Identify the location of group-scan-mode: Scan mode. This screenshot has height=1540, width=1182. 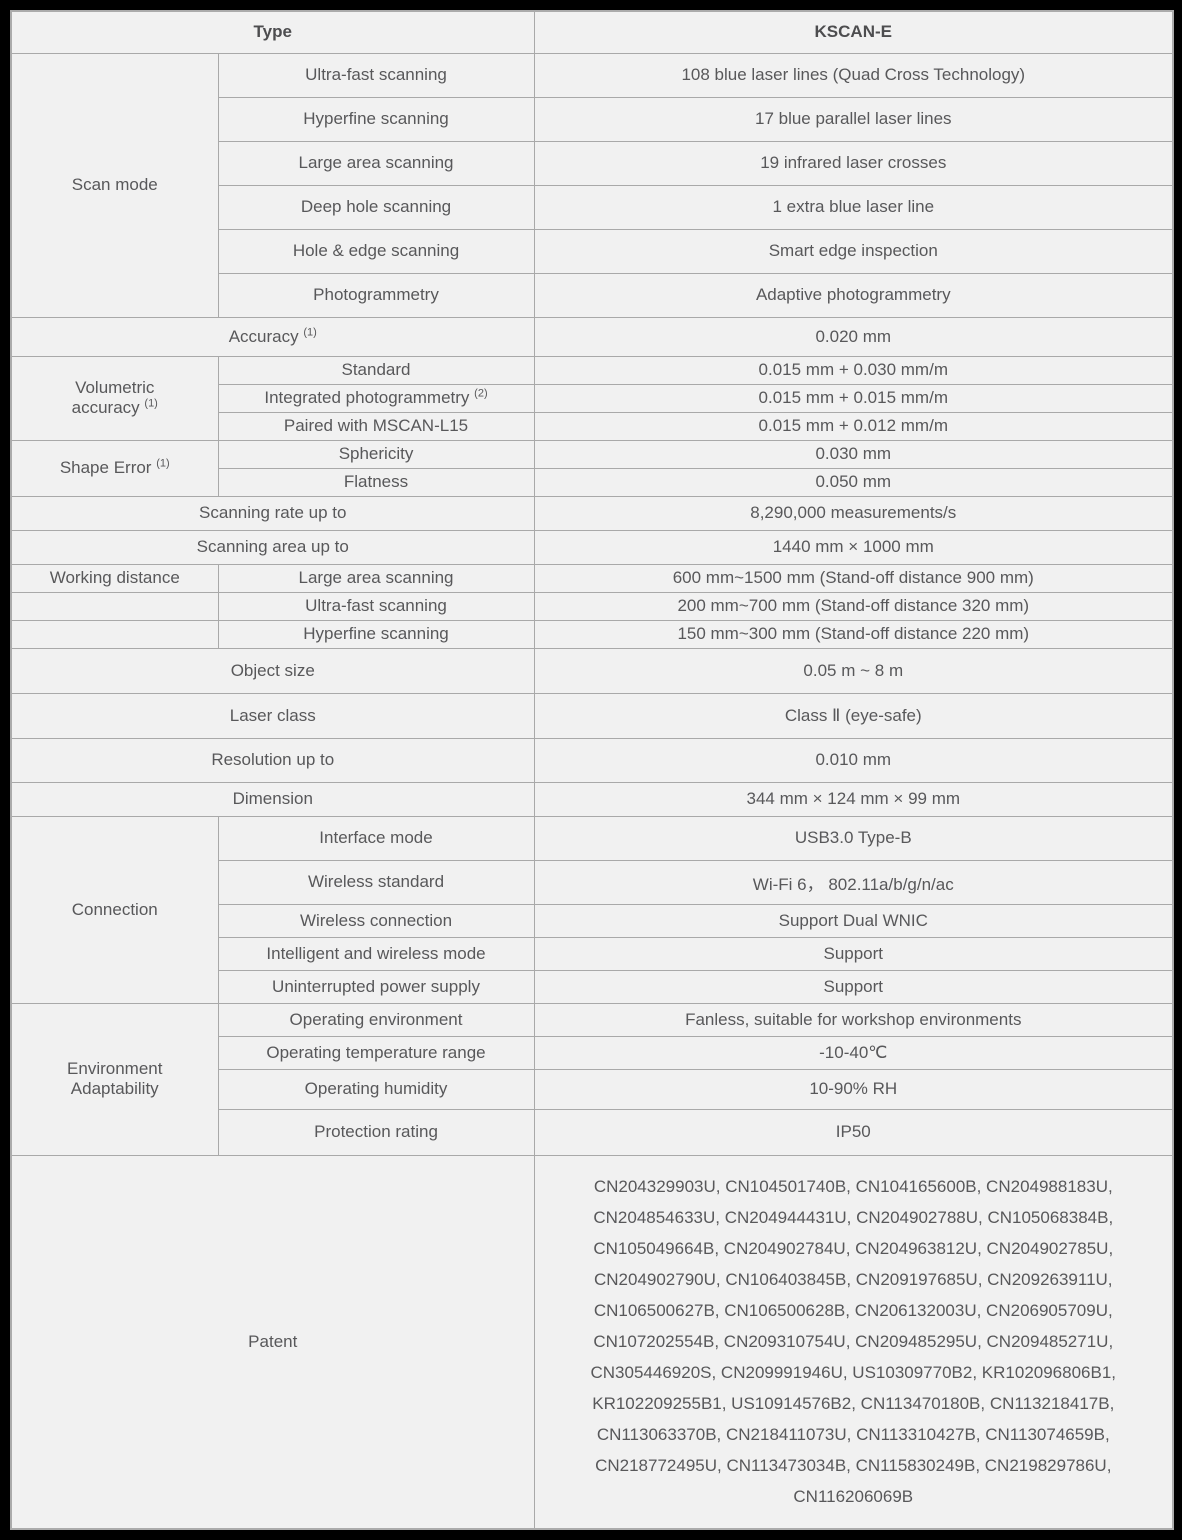
(114, 185).